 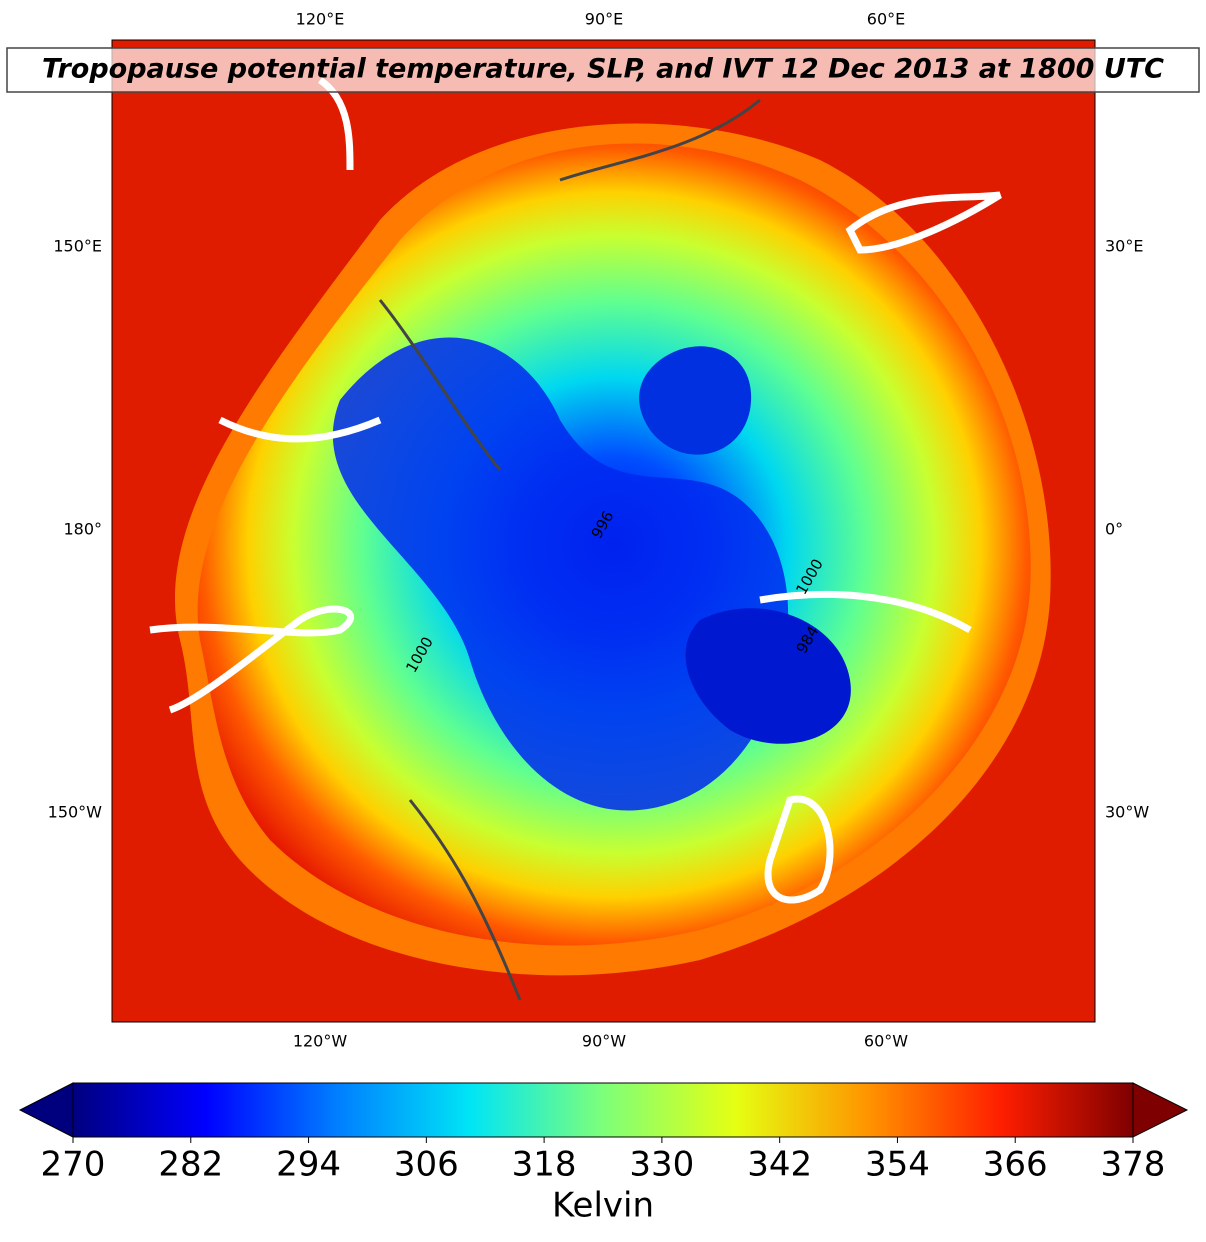 What do you see at coordinates (308, 1165) in the screenshot?
I see `colorbar-tick-label: 294` at bounding box center [308, 1165].